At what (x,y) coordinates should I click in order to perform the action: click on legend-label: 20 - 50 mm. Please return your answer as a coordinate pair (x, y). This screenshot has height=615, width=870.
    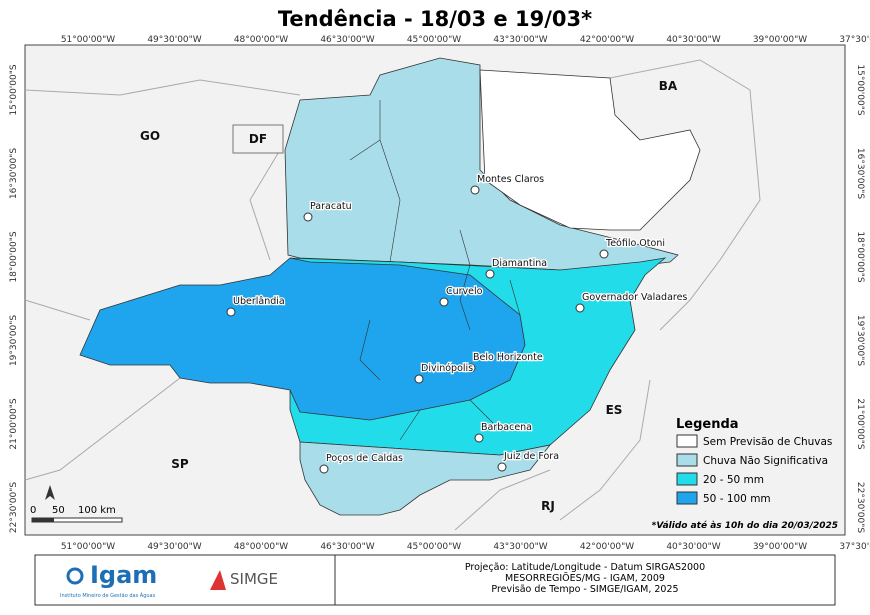
    Looking at the image, I should click on (733, 480).